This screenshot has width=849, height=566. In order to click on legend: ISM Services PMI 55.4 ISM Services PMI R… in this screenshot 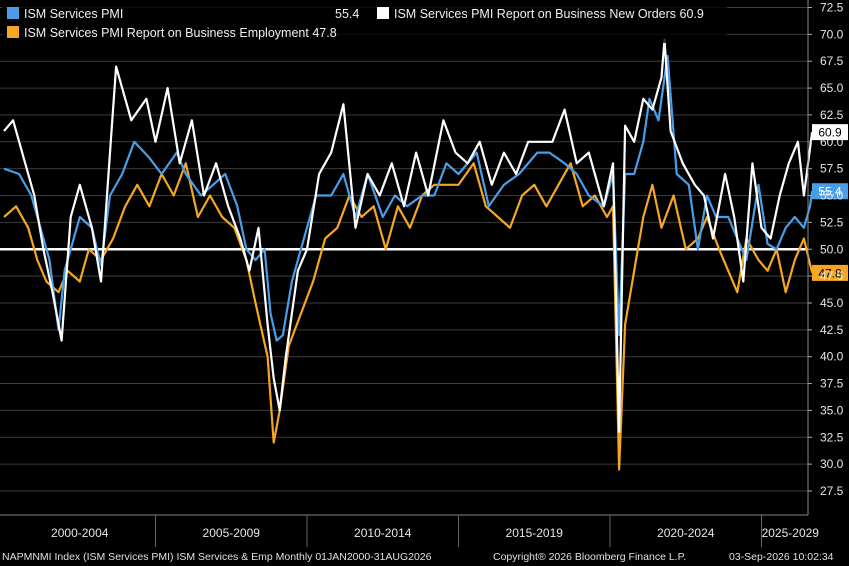, I will do `click(364, 23)`.